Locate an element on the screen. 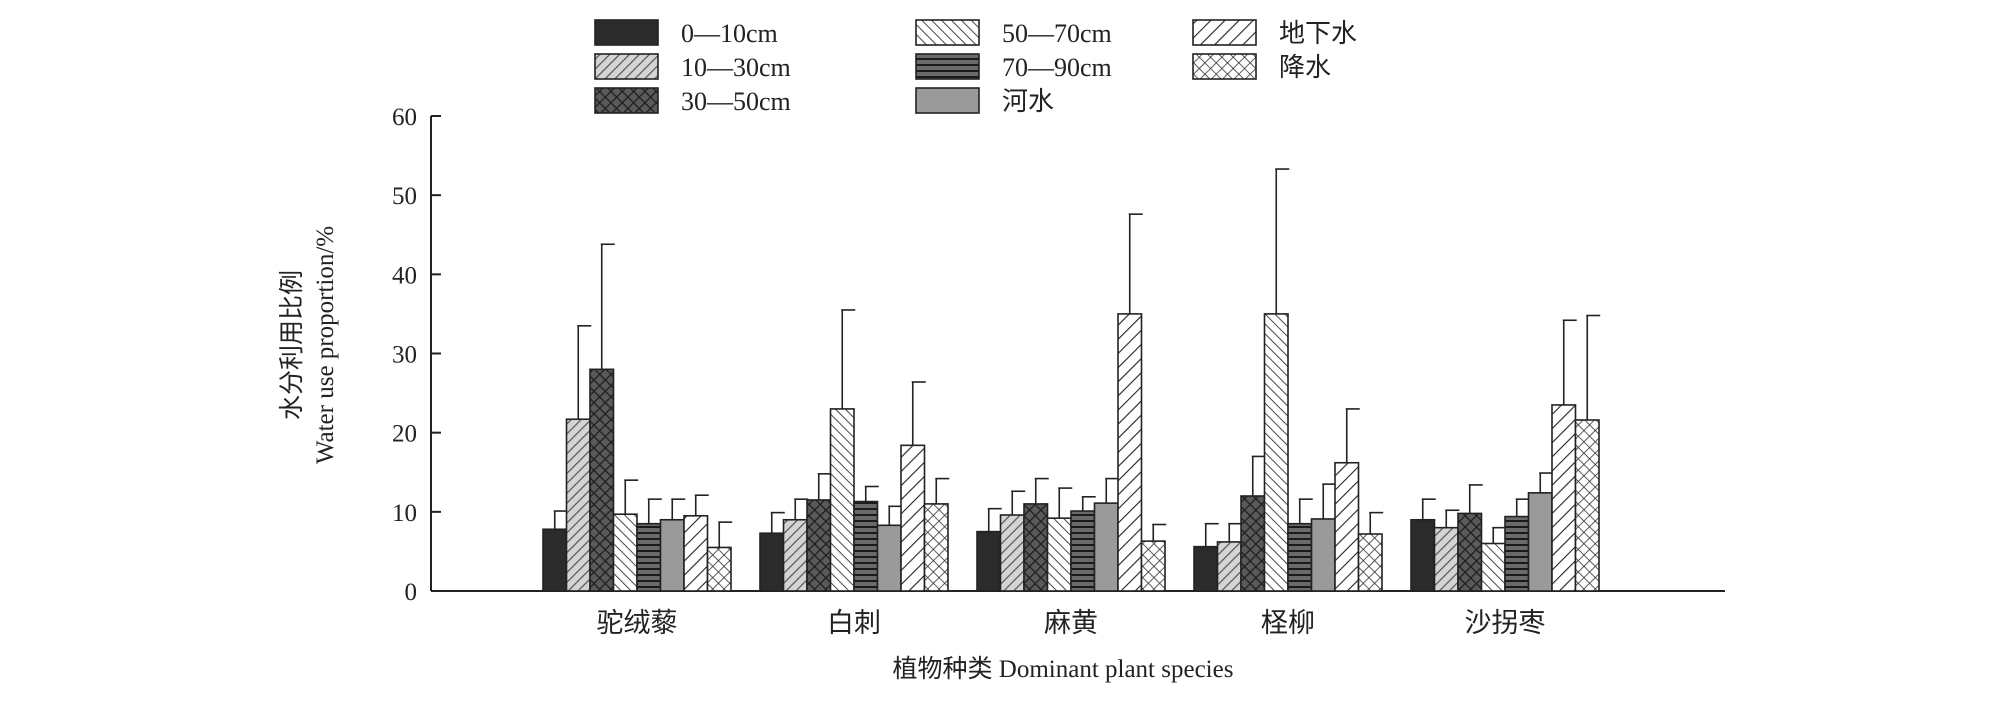 The height and width of the screenshot is (702, 2008). legend-label: 30—50cm is located at coordinates (736, 101).